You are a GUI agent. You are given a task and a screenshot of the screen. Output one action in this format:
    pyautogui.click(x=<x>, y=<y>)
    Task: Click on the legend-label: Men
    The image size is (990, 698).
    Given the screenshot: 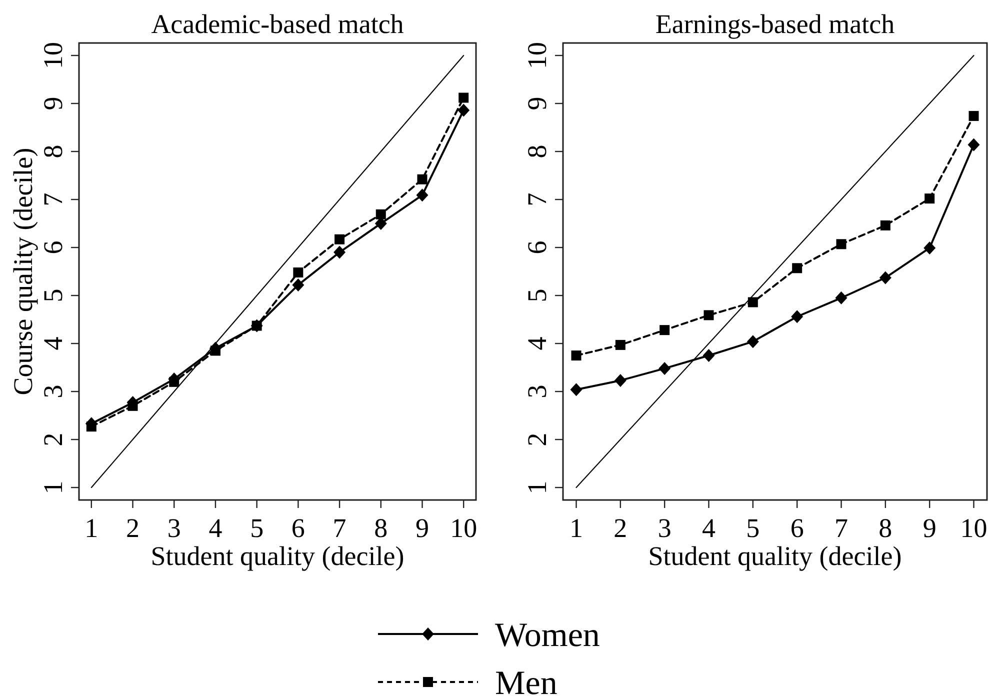 What is the action you would take?
    pyautogui.click(x=526, y=681)
    